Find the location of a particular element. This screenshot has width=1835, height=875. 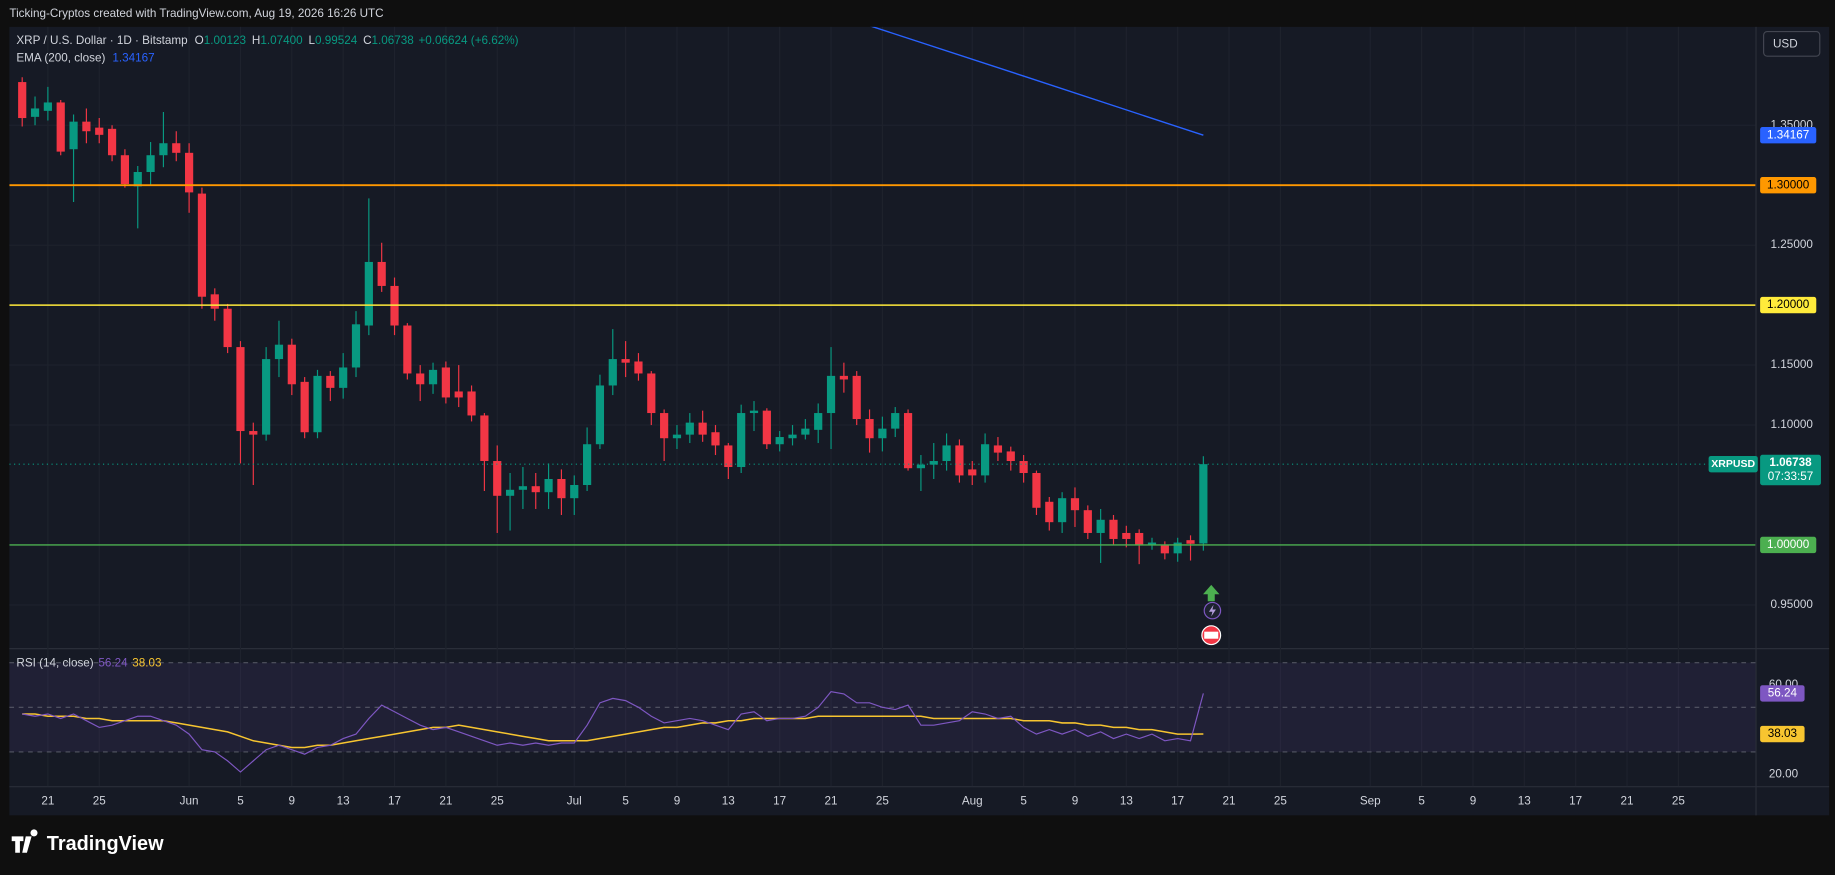

y-tick-label: 1.15000 is located at coordinates (1792, 364).